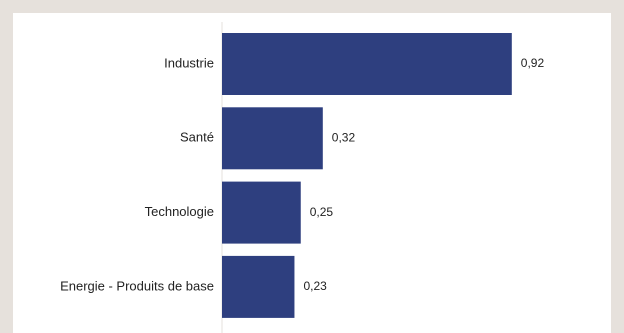 This screenshot has width=624, height=333. I want to click on value-label: 0,25, so click(322, 212).